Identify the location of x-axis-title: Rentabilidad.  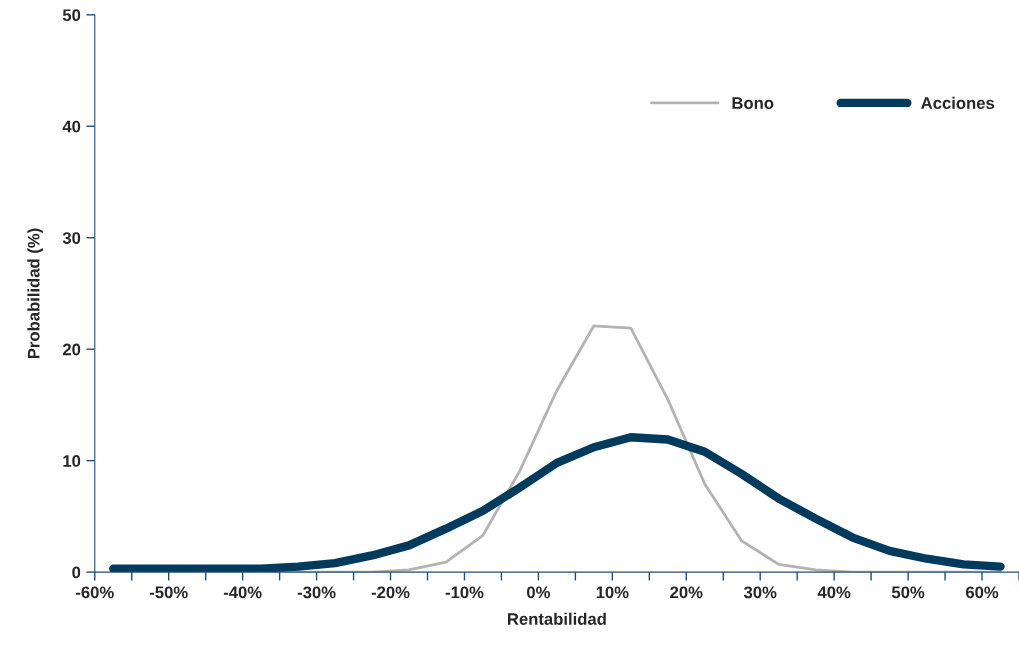
(557, 618).